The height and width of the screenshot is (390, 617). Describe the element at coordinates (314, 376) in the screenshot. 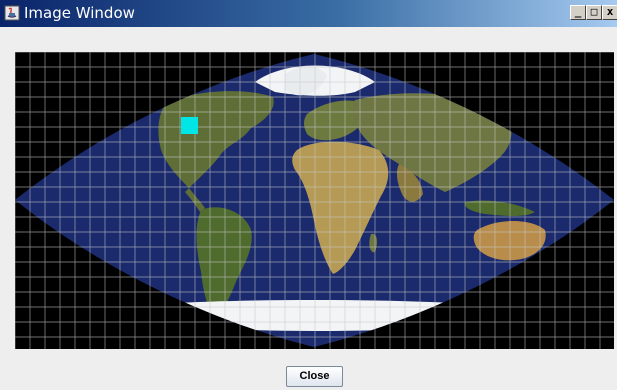

I see `close-button: Close` at that location.